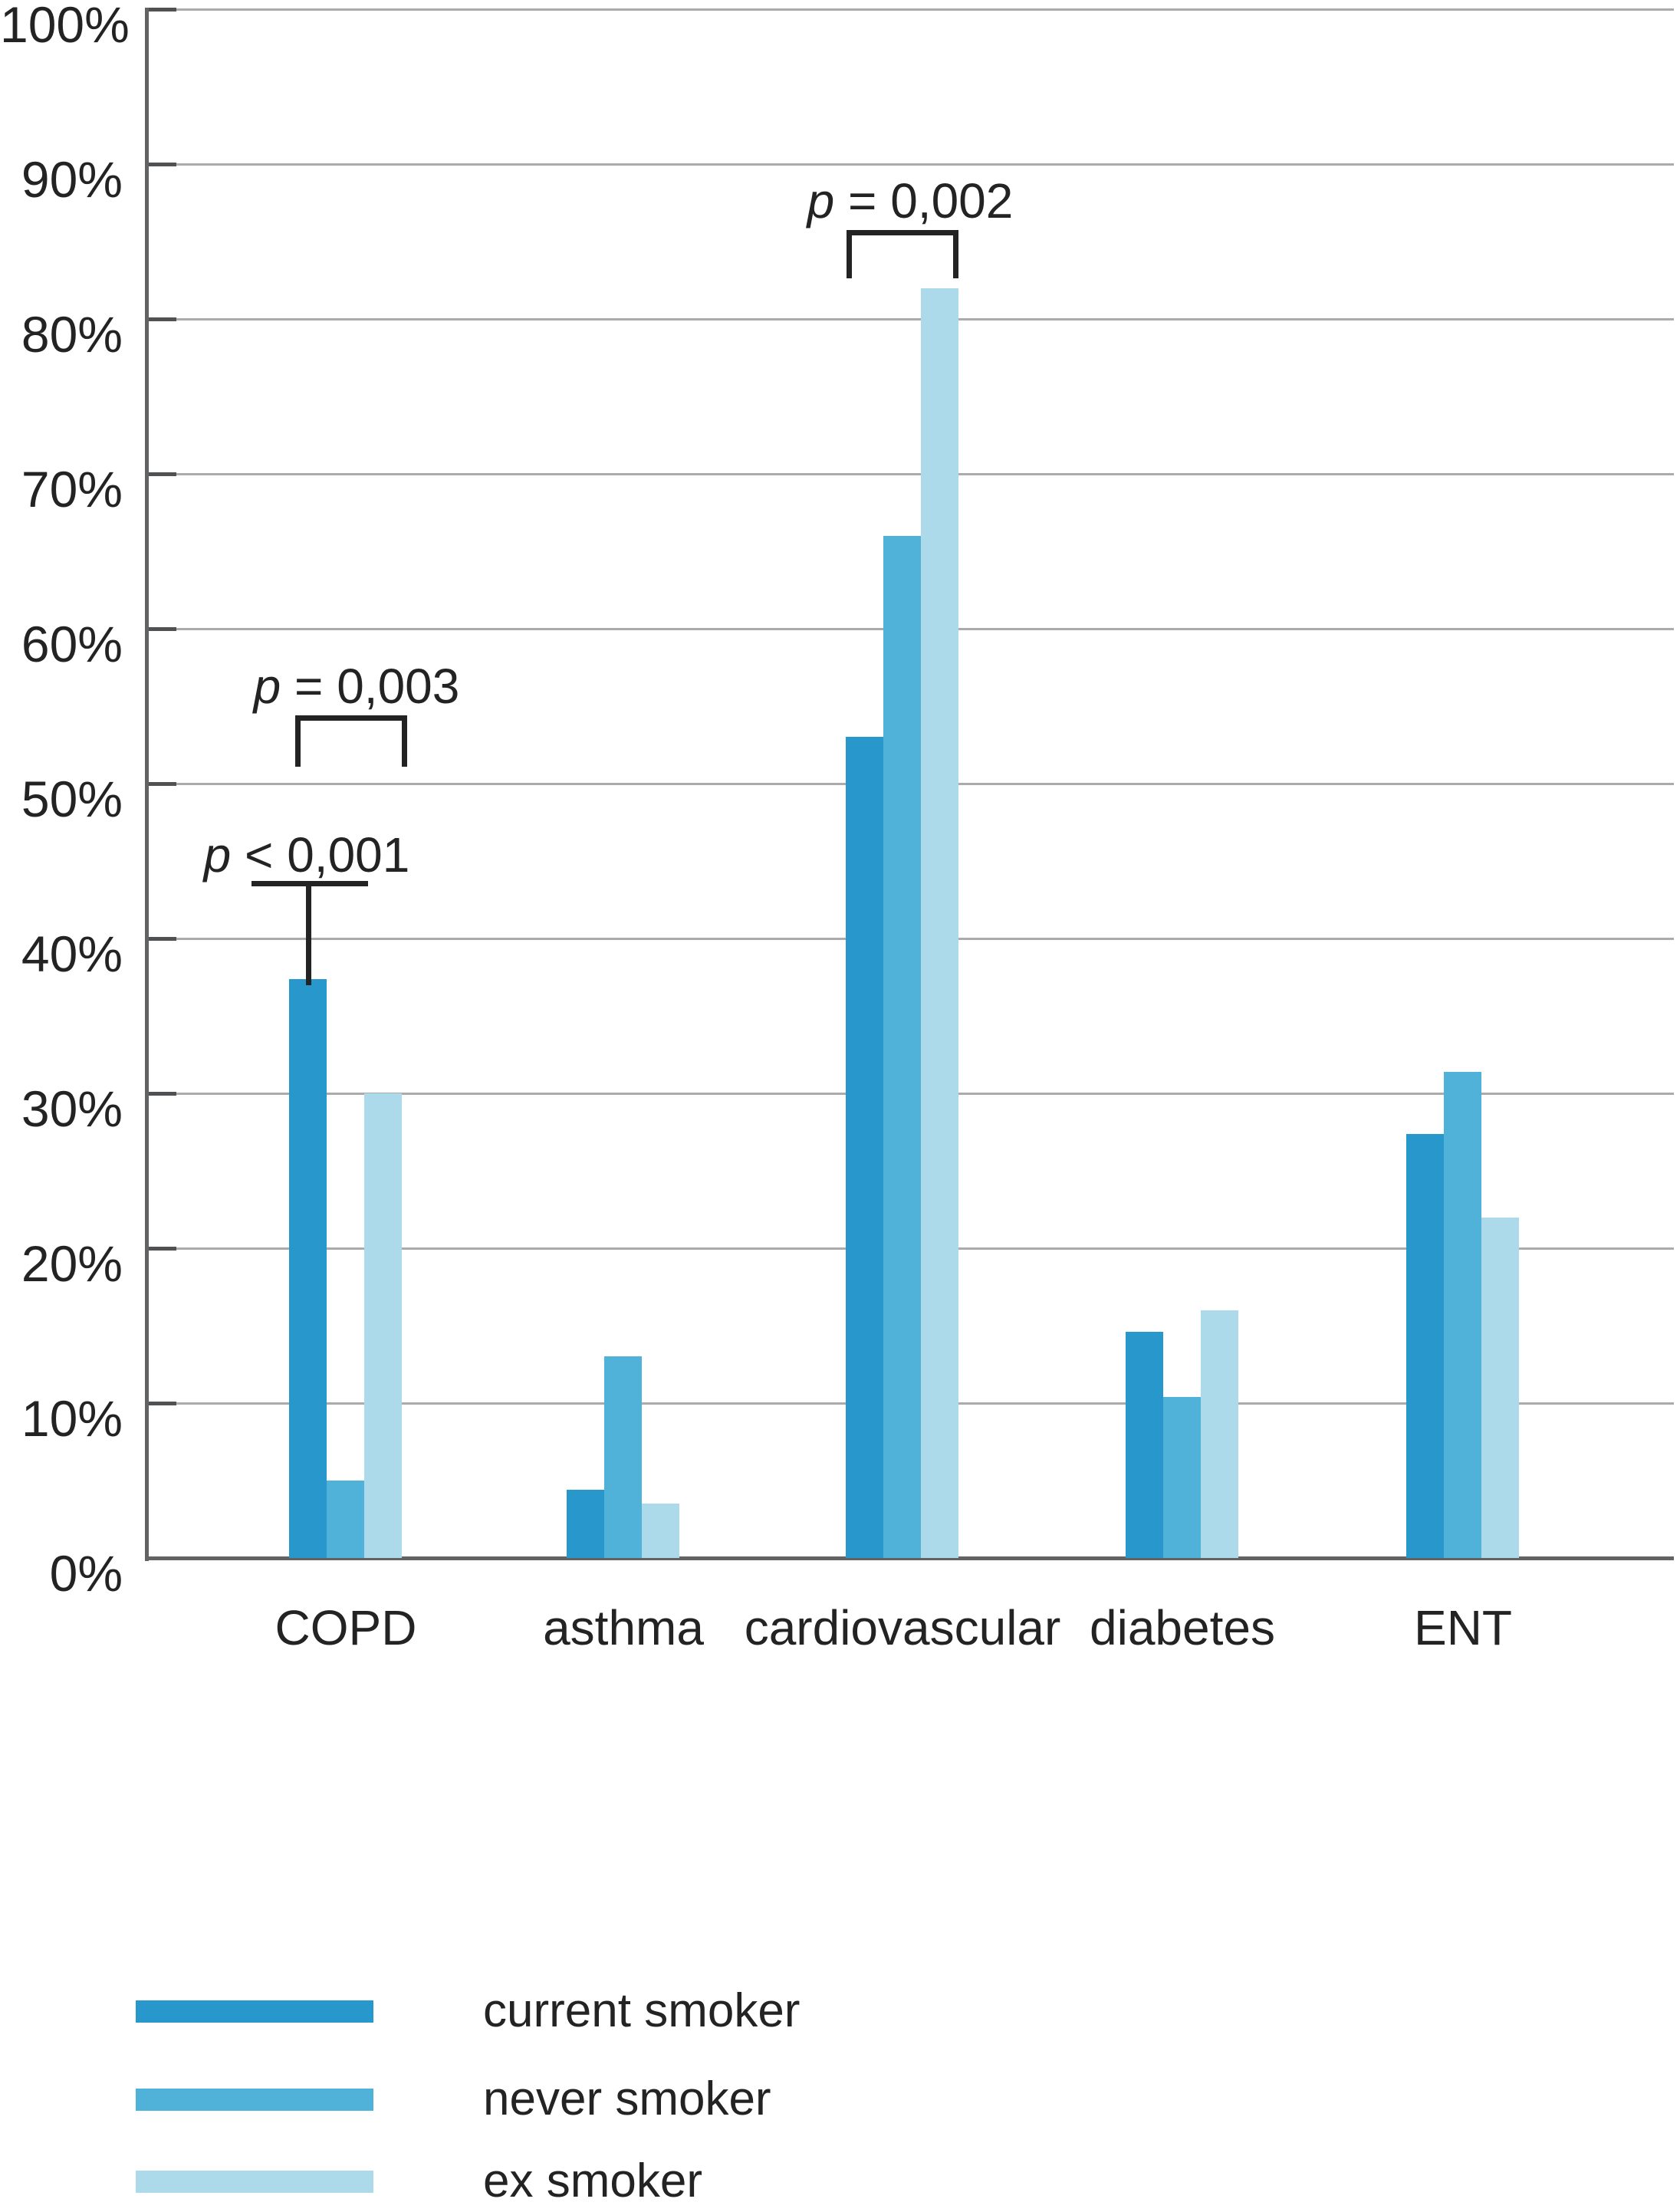 This screenshot has height=2212, width=1680. Describe the element at coordinates (346, 1627) in the screenshot. I see `x-axis-label-copd: COPD` at that location.